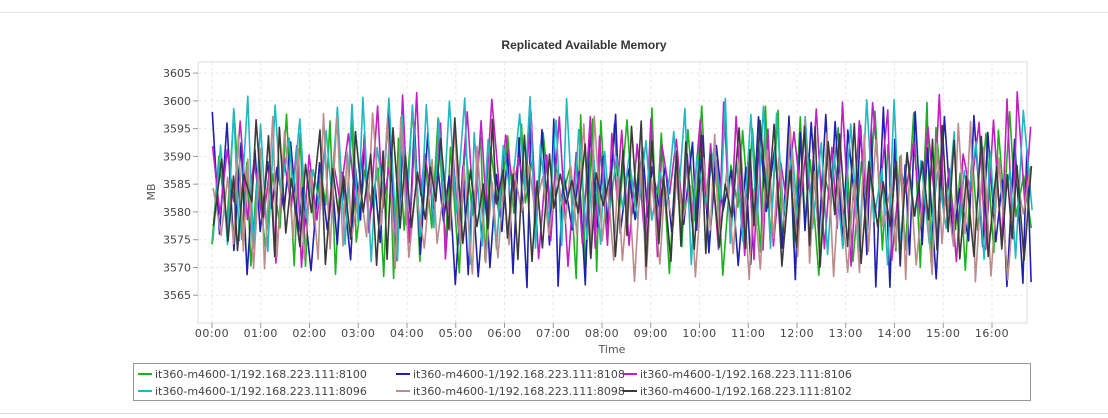  Describe the element at coordinates (519, 374) in the screenshot. I see `legend-label: it360-m4600-1/192.168.223.111:8108` at that location.